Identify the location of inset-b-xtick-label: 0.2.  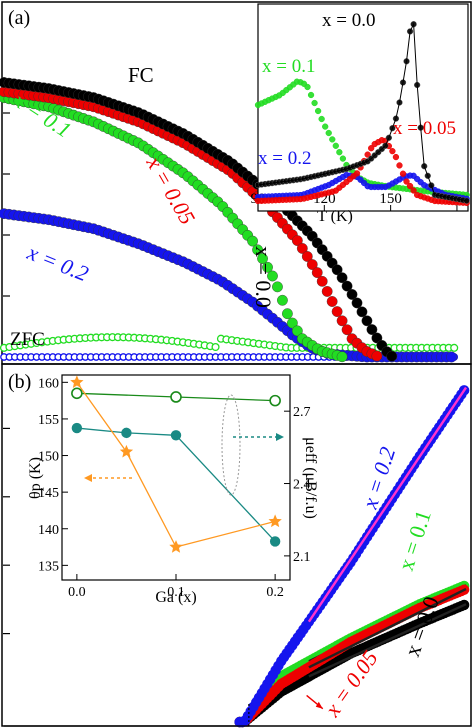
(275, 592).